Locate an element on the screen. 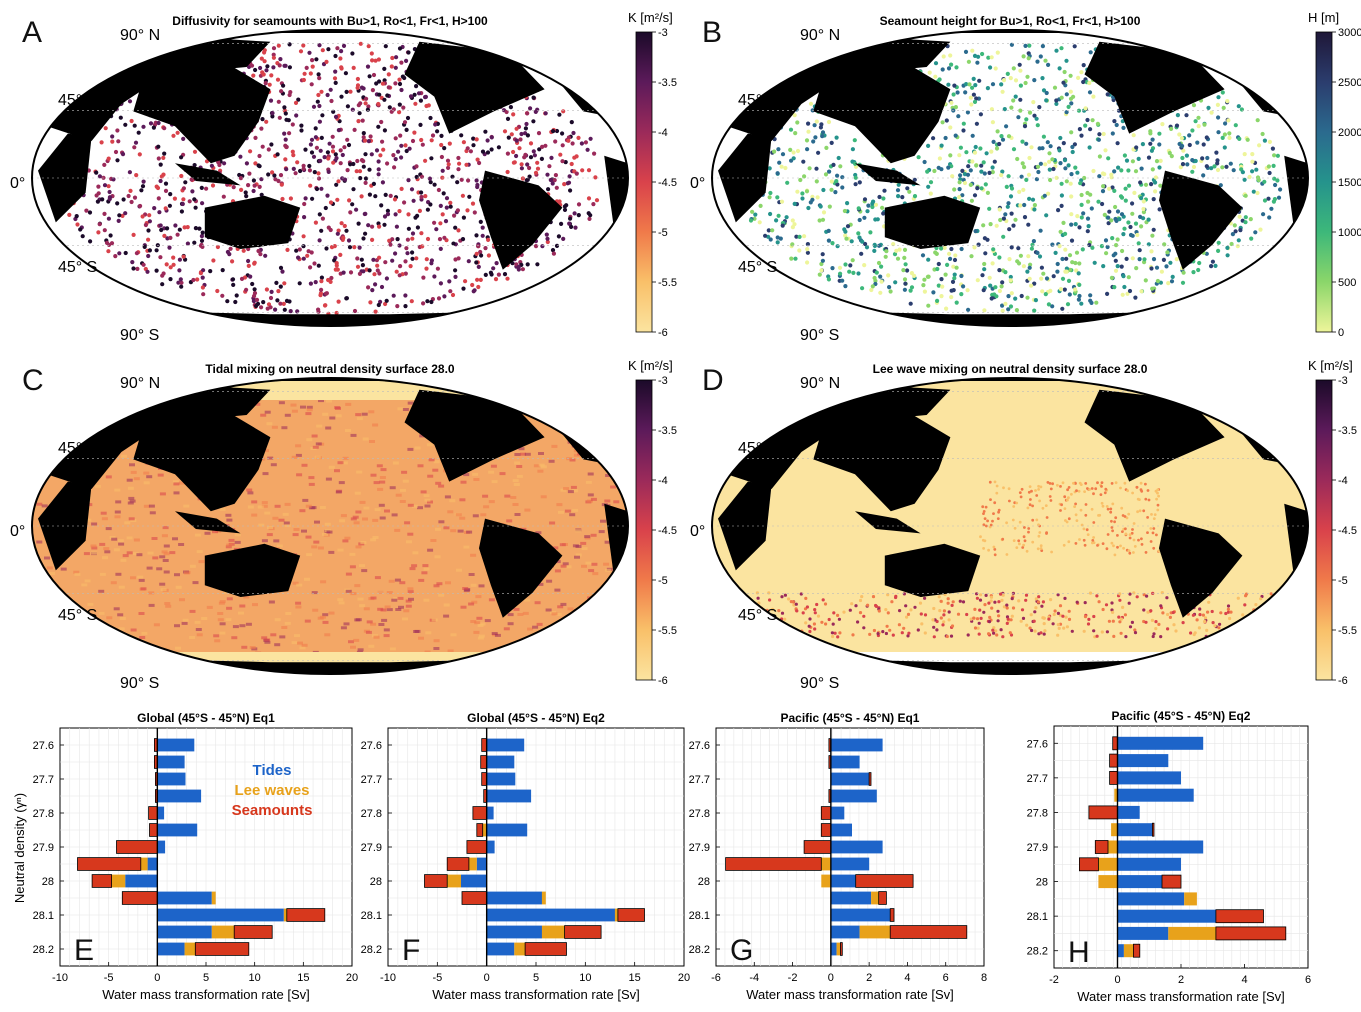 This screenshot has height=1012, width=1361. latitude-label: 90° N is located at coordinates (140, 35).